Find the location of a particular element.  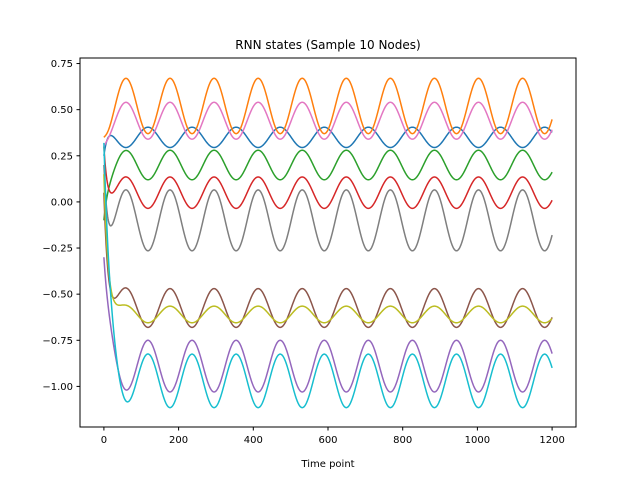

y-tick-label: 0.25 is located at coordinates (62, 156).